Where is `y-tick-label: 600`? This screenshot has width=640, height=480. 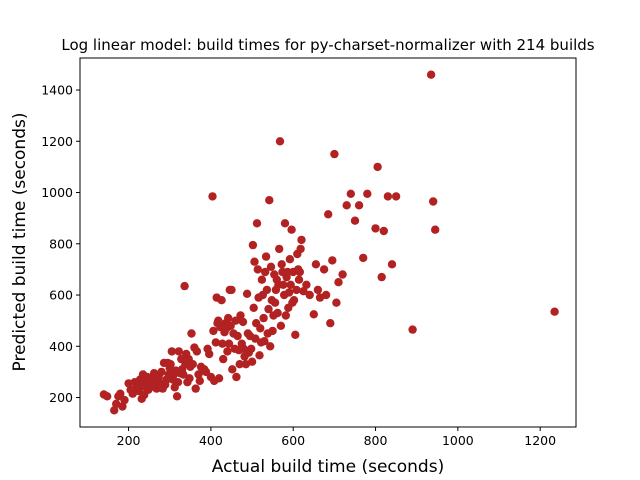
y-tick-label: 600 is located at coordinates (61, 295).